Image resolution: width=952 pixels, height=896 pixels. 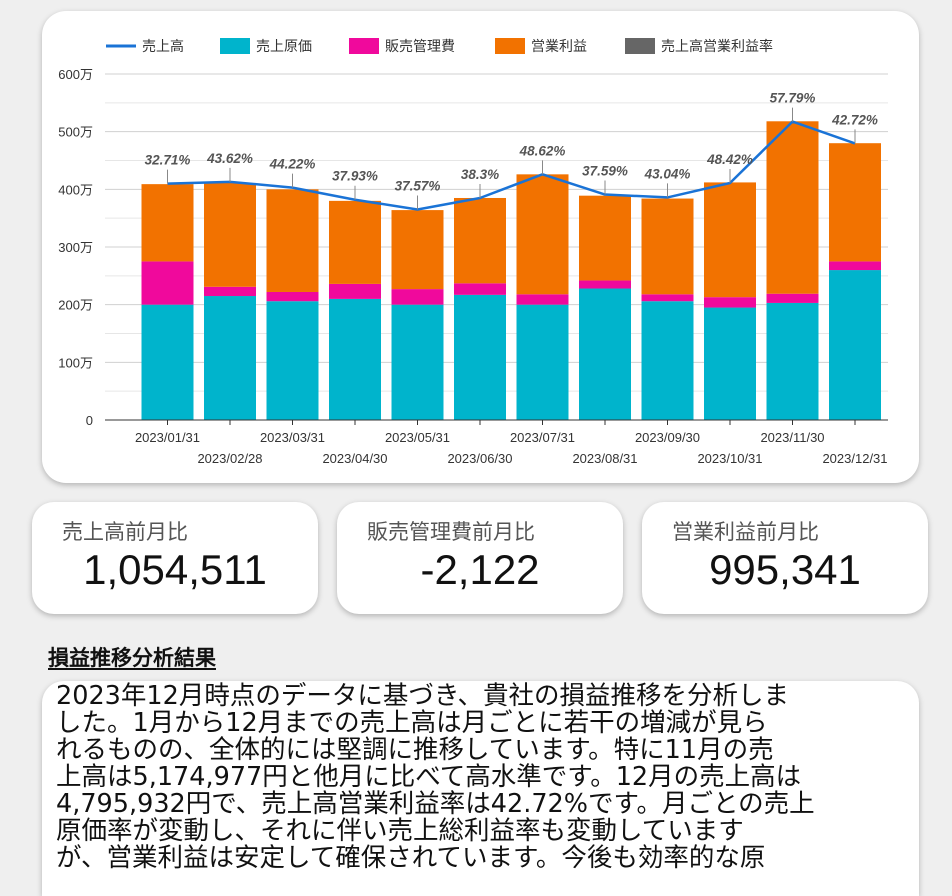 I want to click on ratio-label: 48.62%, so click(x=542, y=150).